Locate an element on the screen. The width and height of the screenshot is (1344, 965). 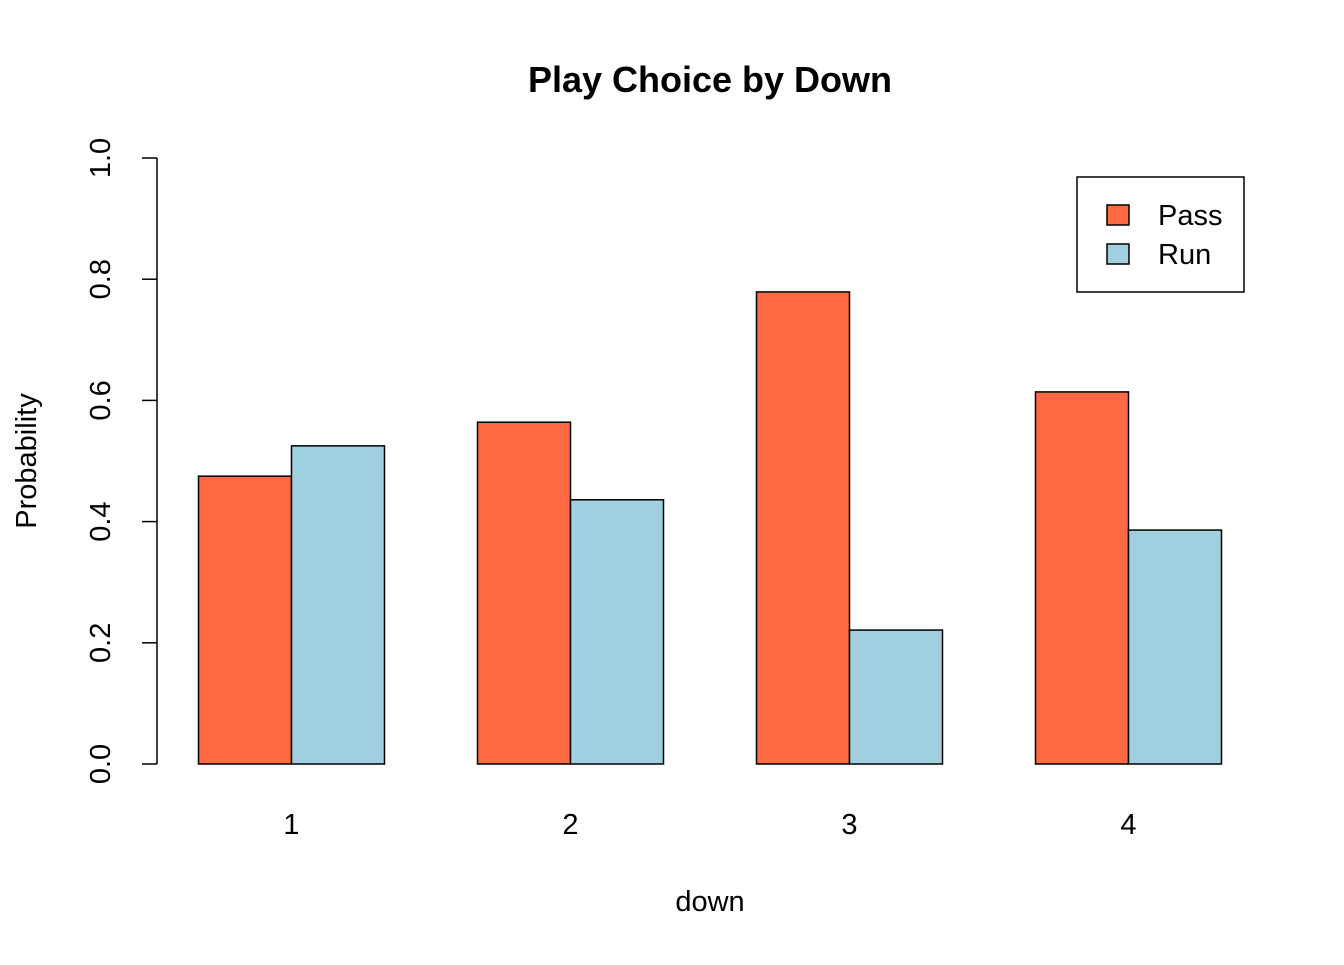
y-tick-label: 0.0 is located at coordinates (101, 764).